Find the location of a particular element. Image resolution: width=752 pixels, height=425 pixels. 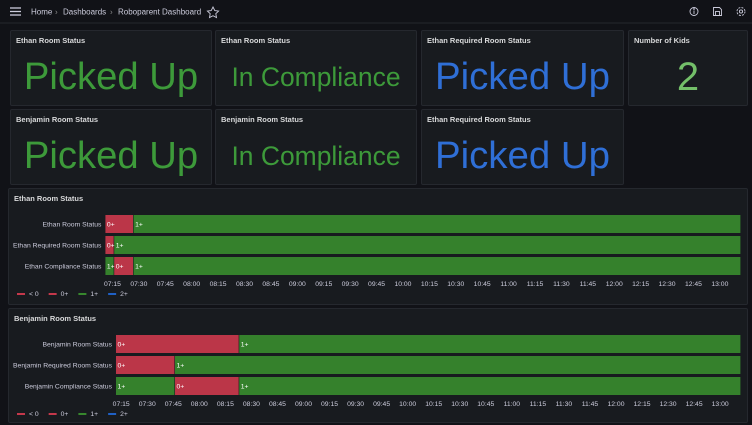

x-tick-label: 09:00 is located at coordinates (297, 284).